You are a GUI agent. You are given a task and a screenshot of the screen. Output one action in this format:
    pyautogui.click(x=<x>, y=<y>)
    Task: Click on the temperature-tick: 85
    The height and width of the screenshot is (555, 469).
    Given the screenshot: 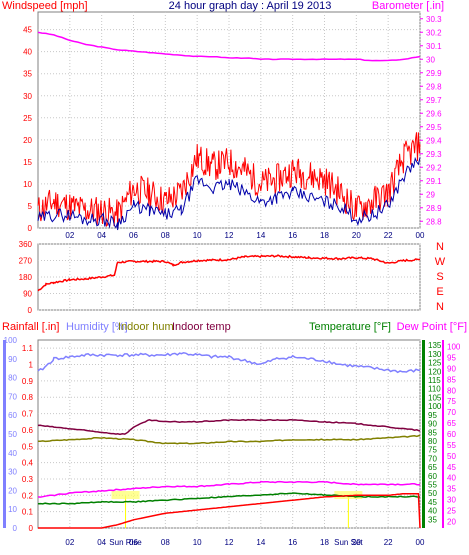 What is the action you would take?
    pyautogui.click(x=432, y=432)
    